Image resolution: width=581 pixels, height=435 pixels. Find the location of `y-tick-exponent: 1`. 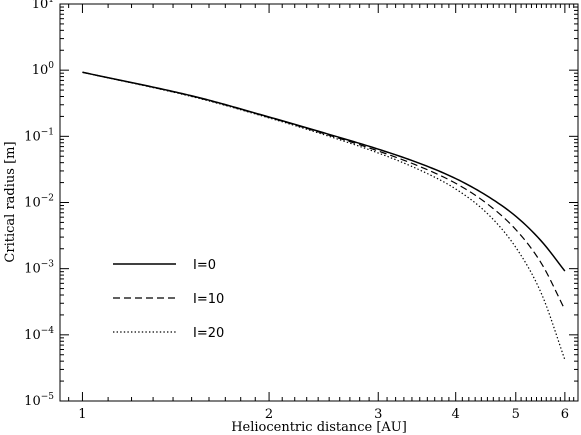

y-tick-exponent: 1 is located at coordinates (51, 2).